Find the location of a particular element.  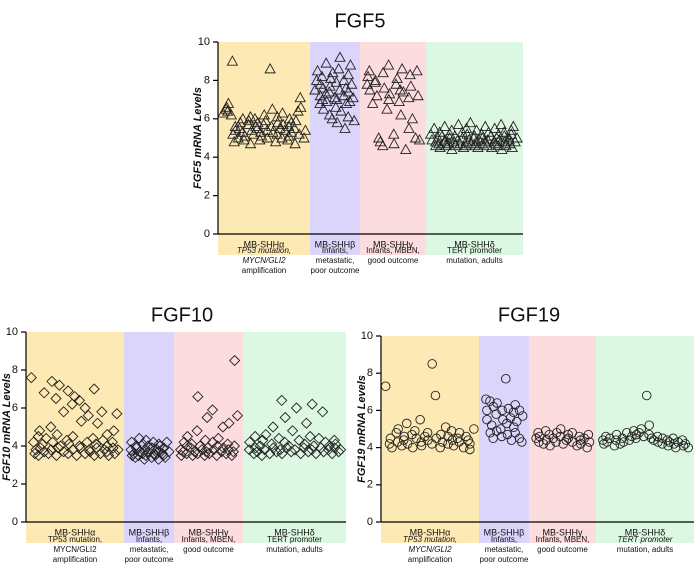

group-description: amplification is located at coordinates (75, 559).